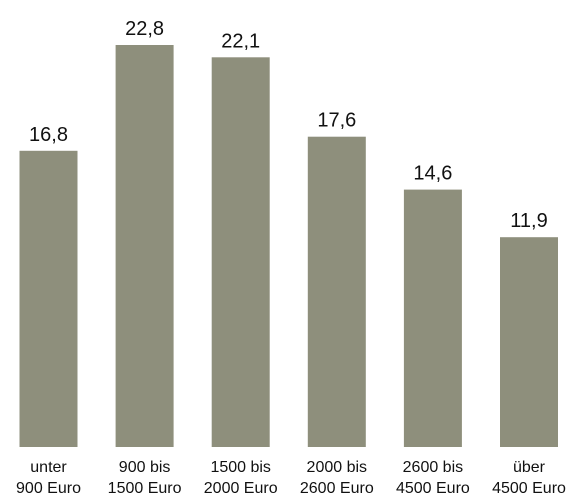 This screenshot has height=499, width=573. Describe the element at coordinates (337, 478) in the screenshot. I see `category-label-4: 2000 bis 2600 Euro` at that location.